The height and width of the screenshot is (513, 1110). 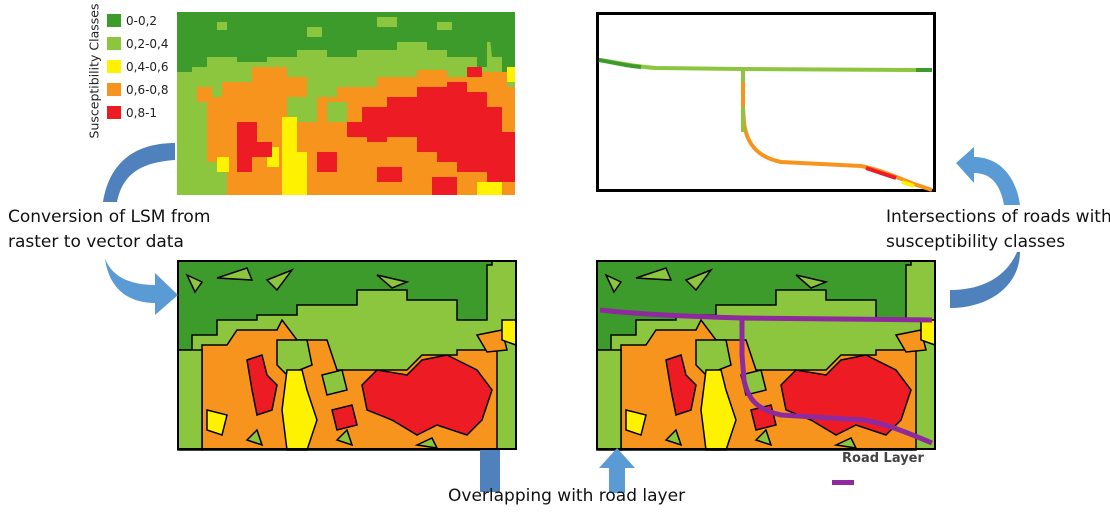 I want to click on conversion-caption-line1: Conversion of LSM from, so click(x=109, y=217).